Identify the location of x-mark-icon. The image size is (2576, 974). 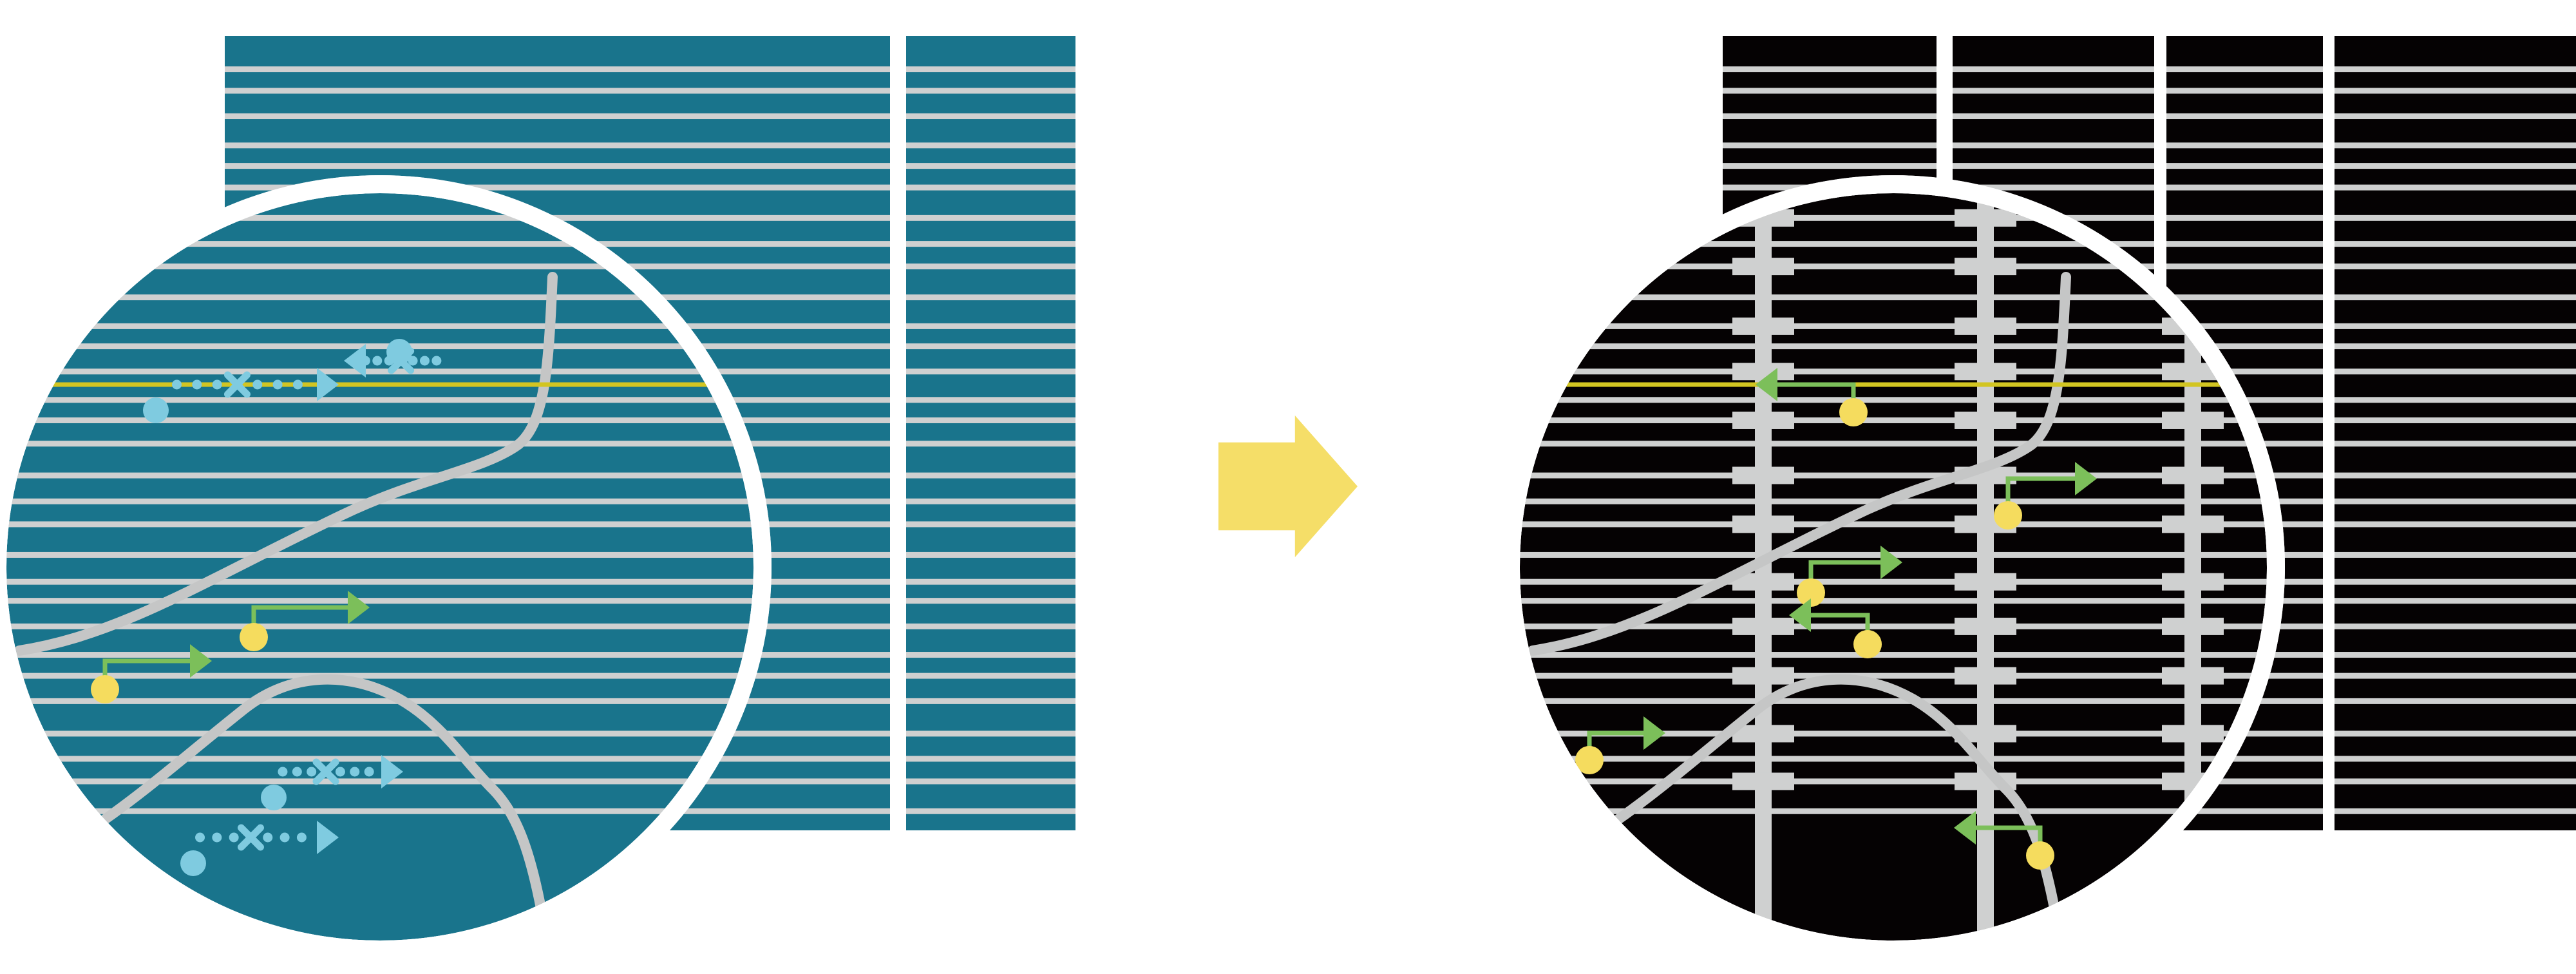
(326, 771).